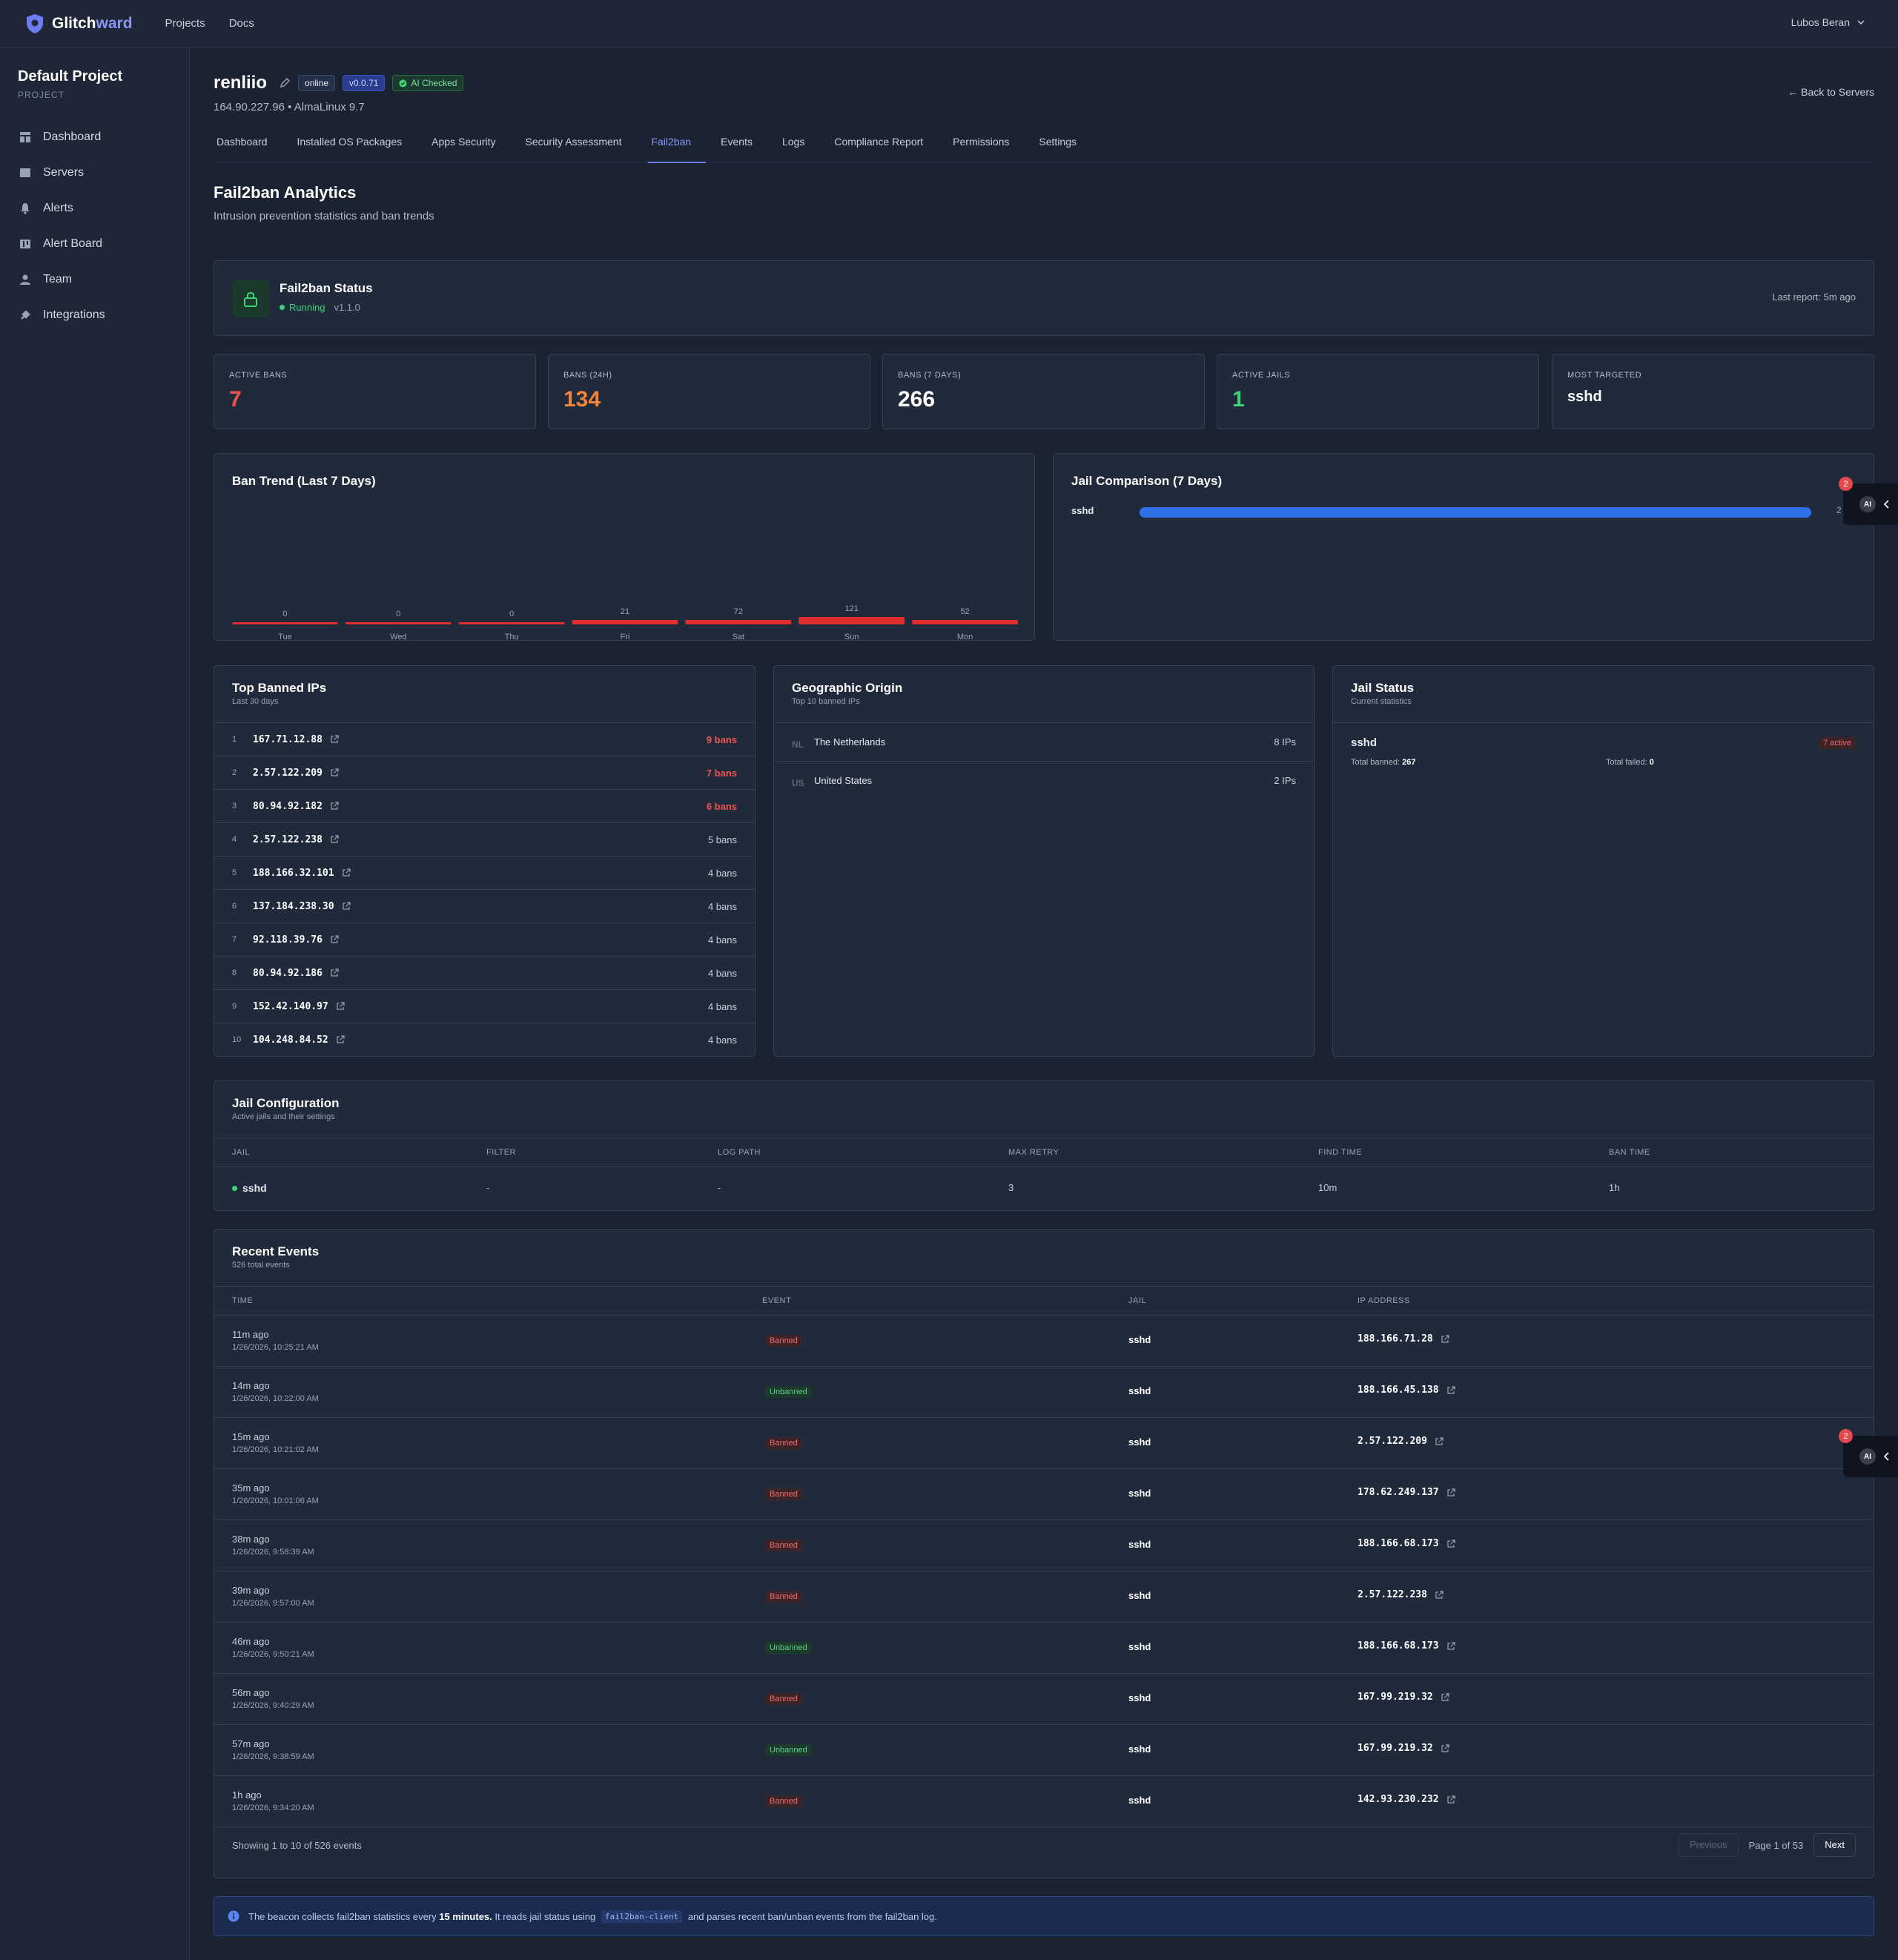 Image resolution: width=1898 pixels, height=1960 pixels. What do you see at coordinates (326, 288) in the screenshot?
I see `status-title: Fail2ban Status` at bounding box center [326, 288].